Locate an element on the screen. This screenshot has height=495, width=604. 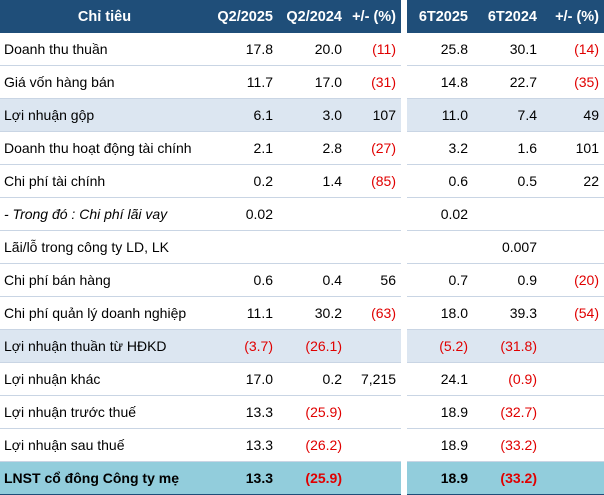
cell-q2-2025: 6.1 is located at coordinates (243, 115).